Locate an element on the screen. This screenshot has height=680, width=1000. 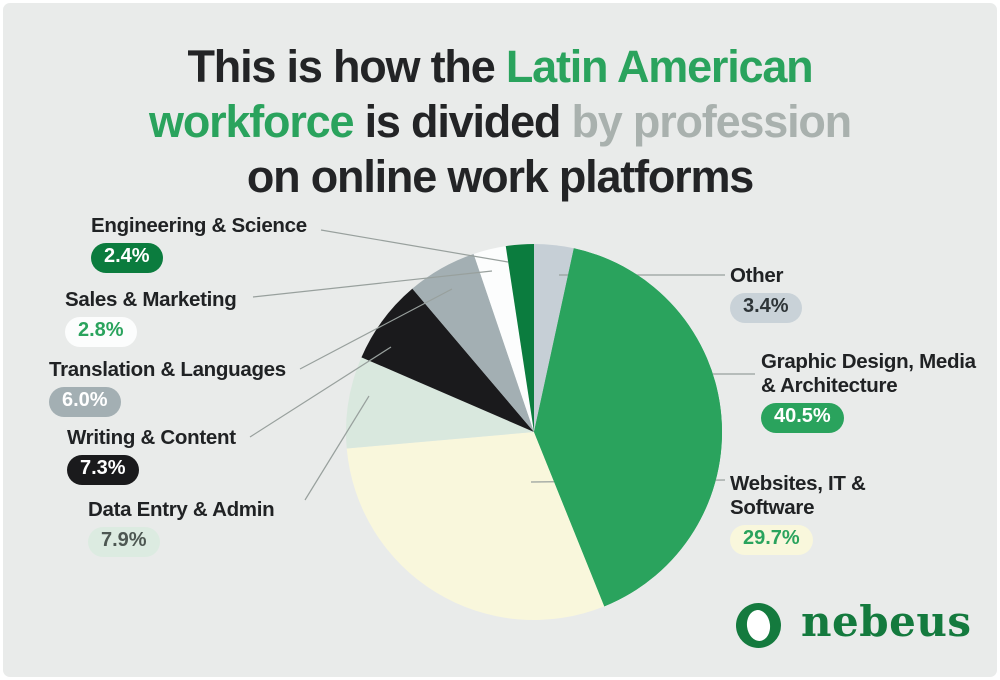
pct-badge: 3.4% is located at coordinates (766, 308).